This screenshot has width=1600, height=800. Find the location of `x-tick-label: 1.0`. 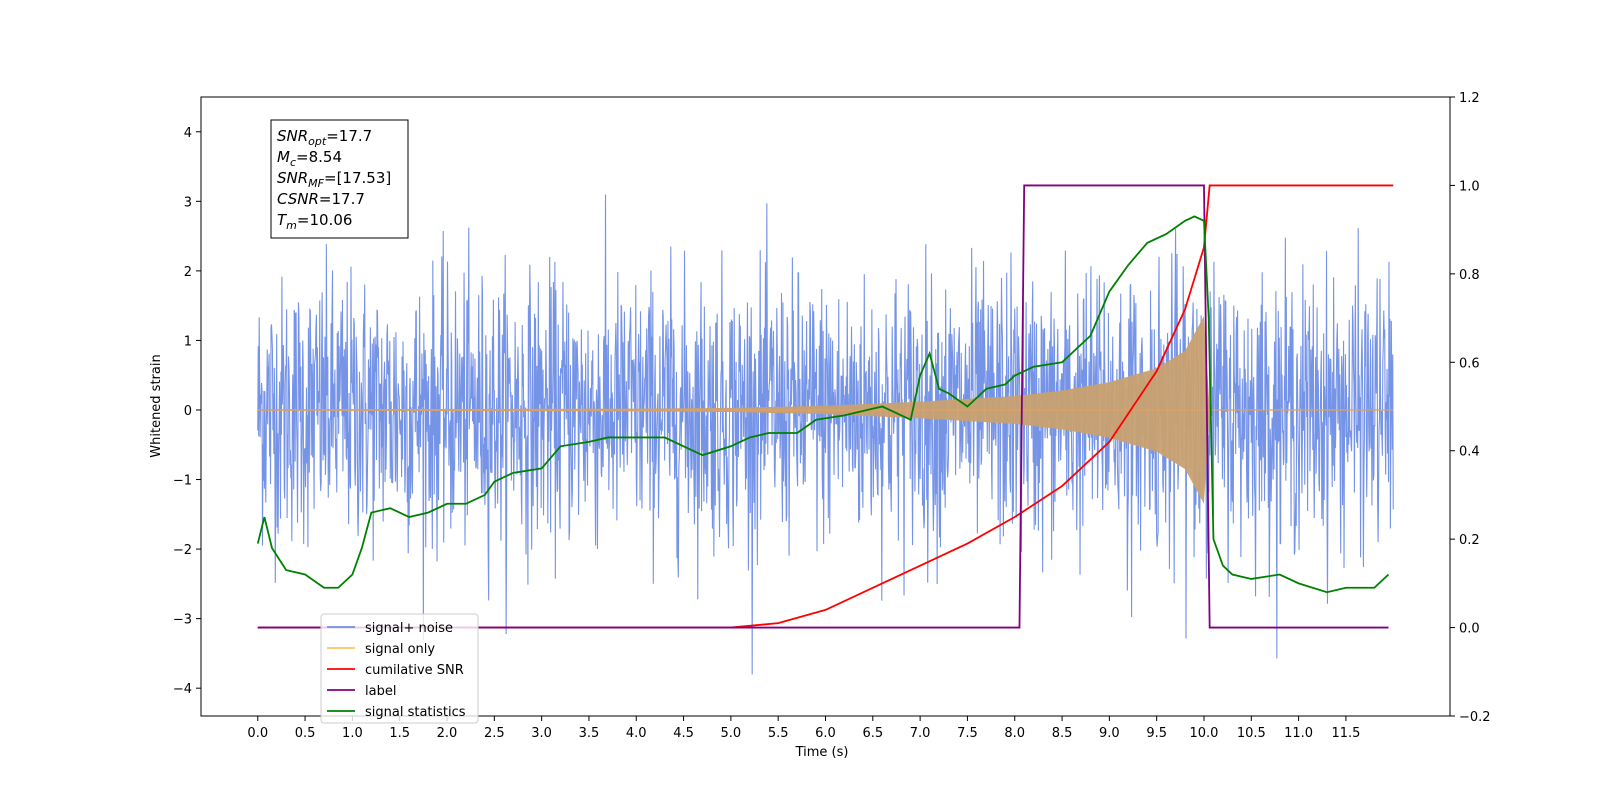

x-tick-label: 1.0 is located at coordinates (352, 733).